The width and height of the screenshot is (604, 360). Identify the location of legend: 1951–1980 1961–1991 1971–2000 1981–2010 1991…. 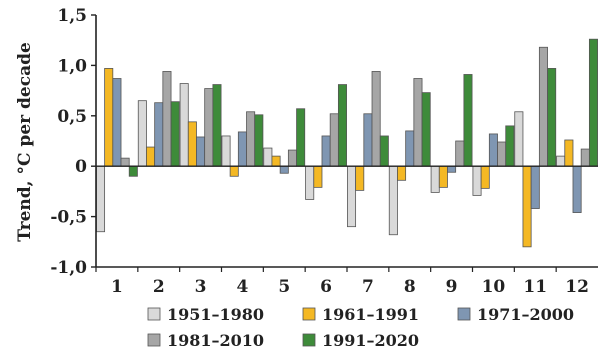
(360, 327).